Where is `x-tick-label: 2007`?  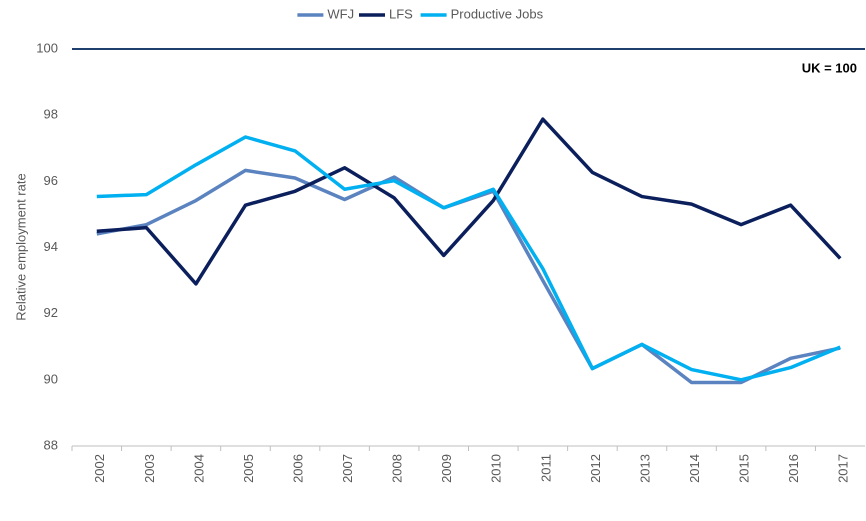
x-tick-label: 2007 is located at coordinates (347, 468).